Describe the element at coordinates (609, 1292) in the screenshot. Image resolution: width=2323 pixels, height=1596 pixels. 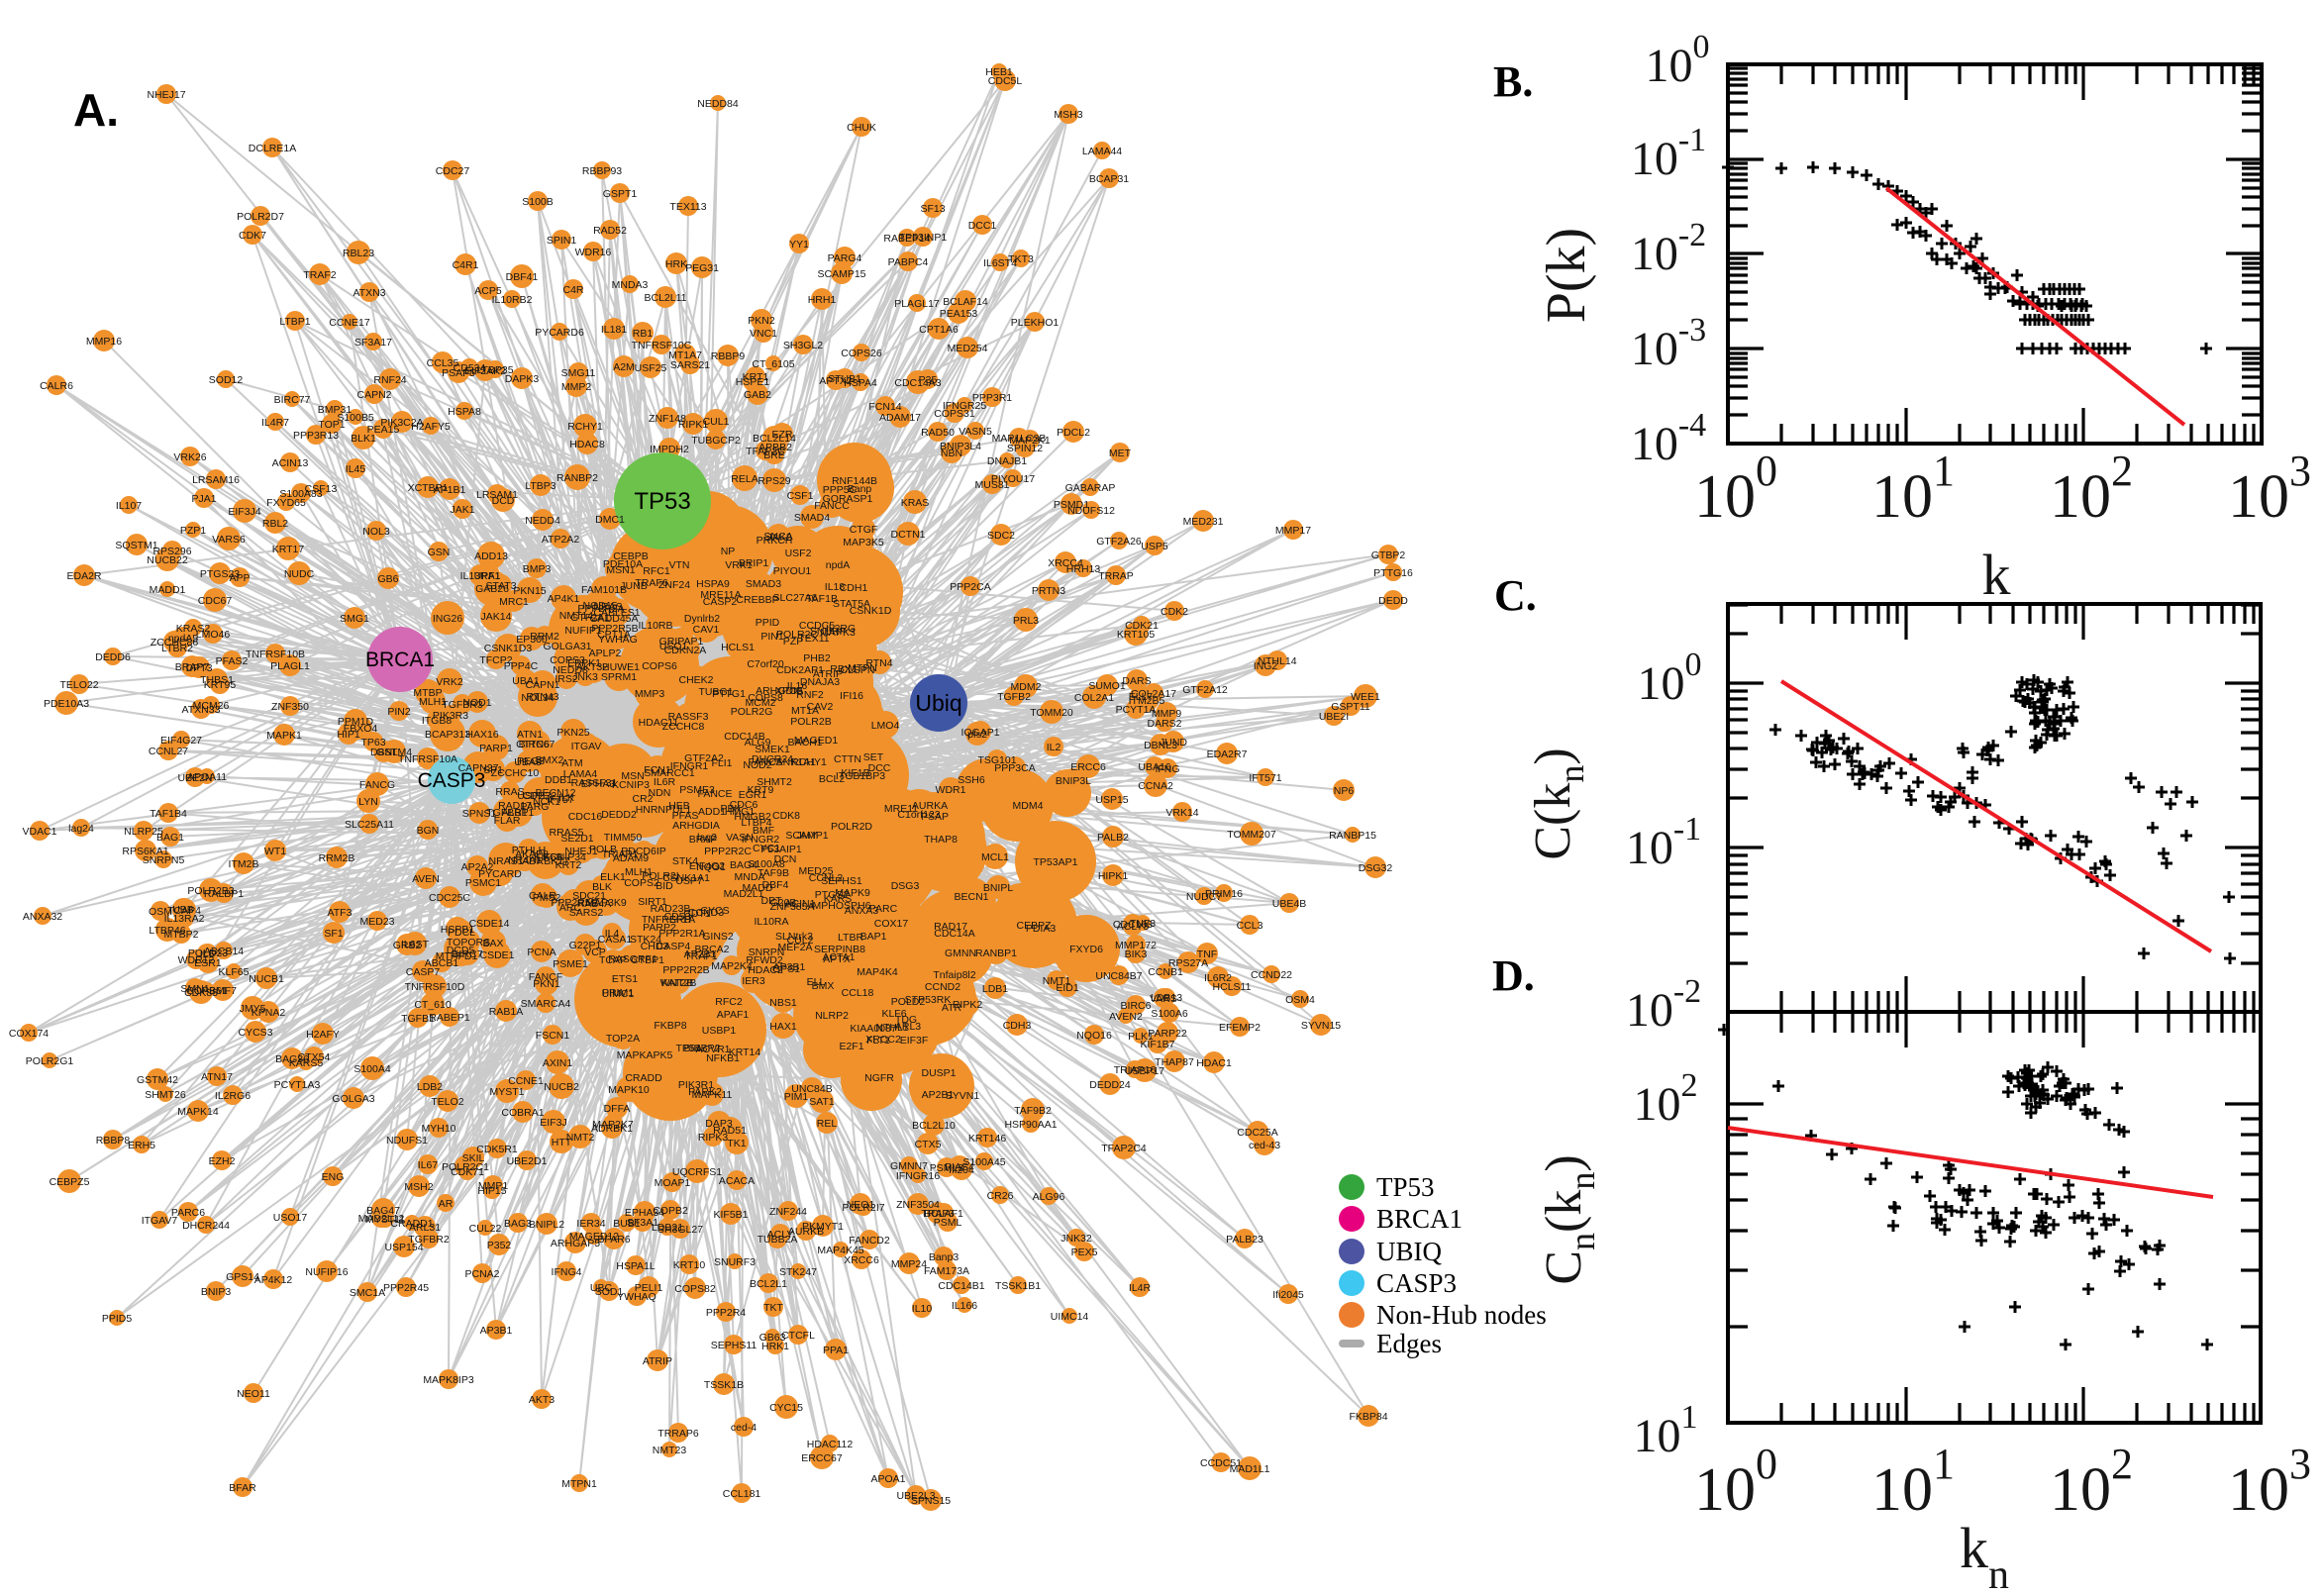
I see `svg-text: SOD1` at that location.